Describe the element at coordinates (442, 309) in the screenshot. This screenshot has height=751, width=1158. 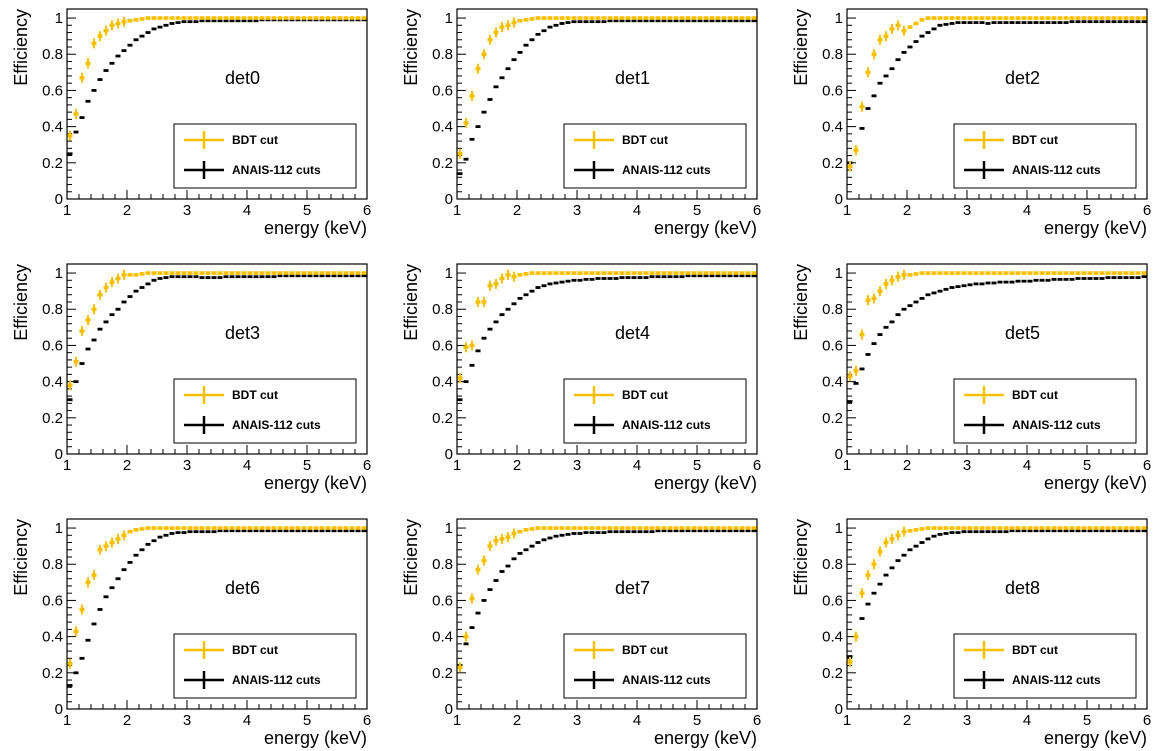
I see `y-tick-label: 0.8` at that location.